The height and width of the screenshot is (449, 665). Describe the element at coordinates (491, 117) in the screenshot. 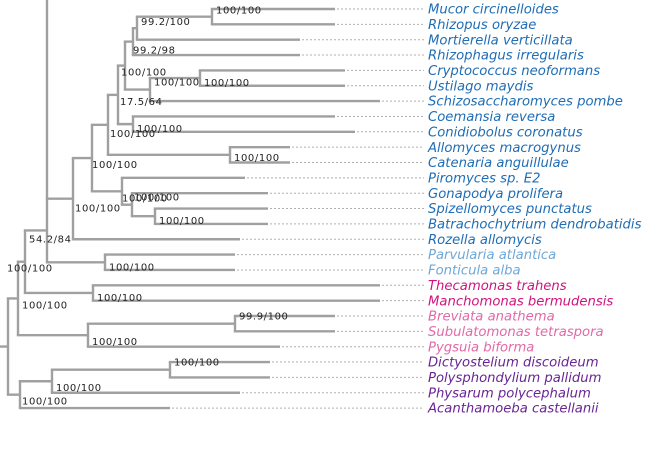

I see `taxon-label: Coemansia reversa` at that location.